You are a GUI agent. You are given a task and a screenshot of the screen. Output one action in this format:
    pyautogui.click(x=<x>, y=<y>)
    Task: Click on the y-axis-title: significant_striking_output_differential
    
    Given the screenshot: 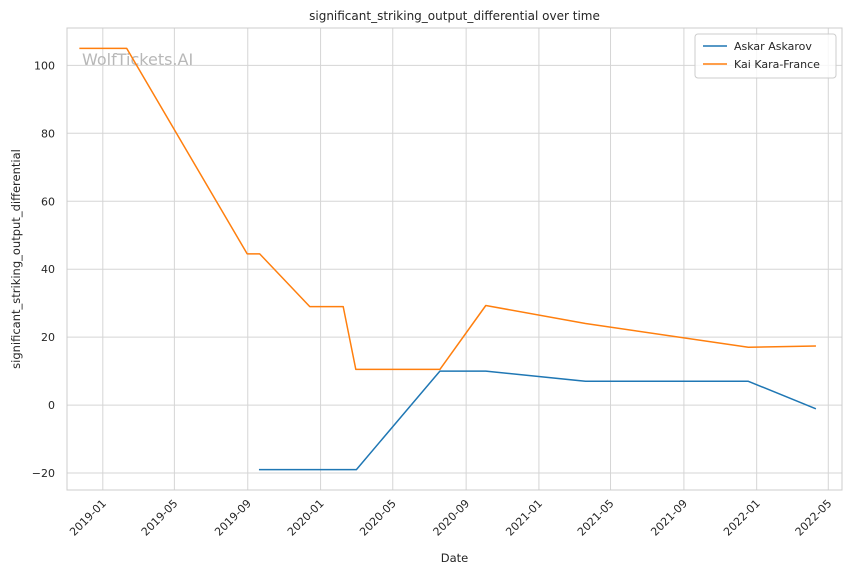 What is the action you would take?
    pyautogui.click(x=16, y=259)
    